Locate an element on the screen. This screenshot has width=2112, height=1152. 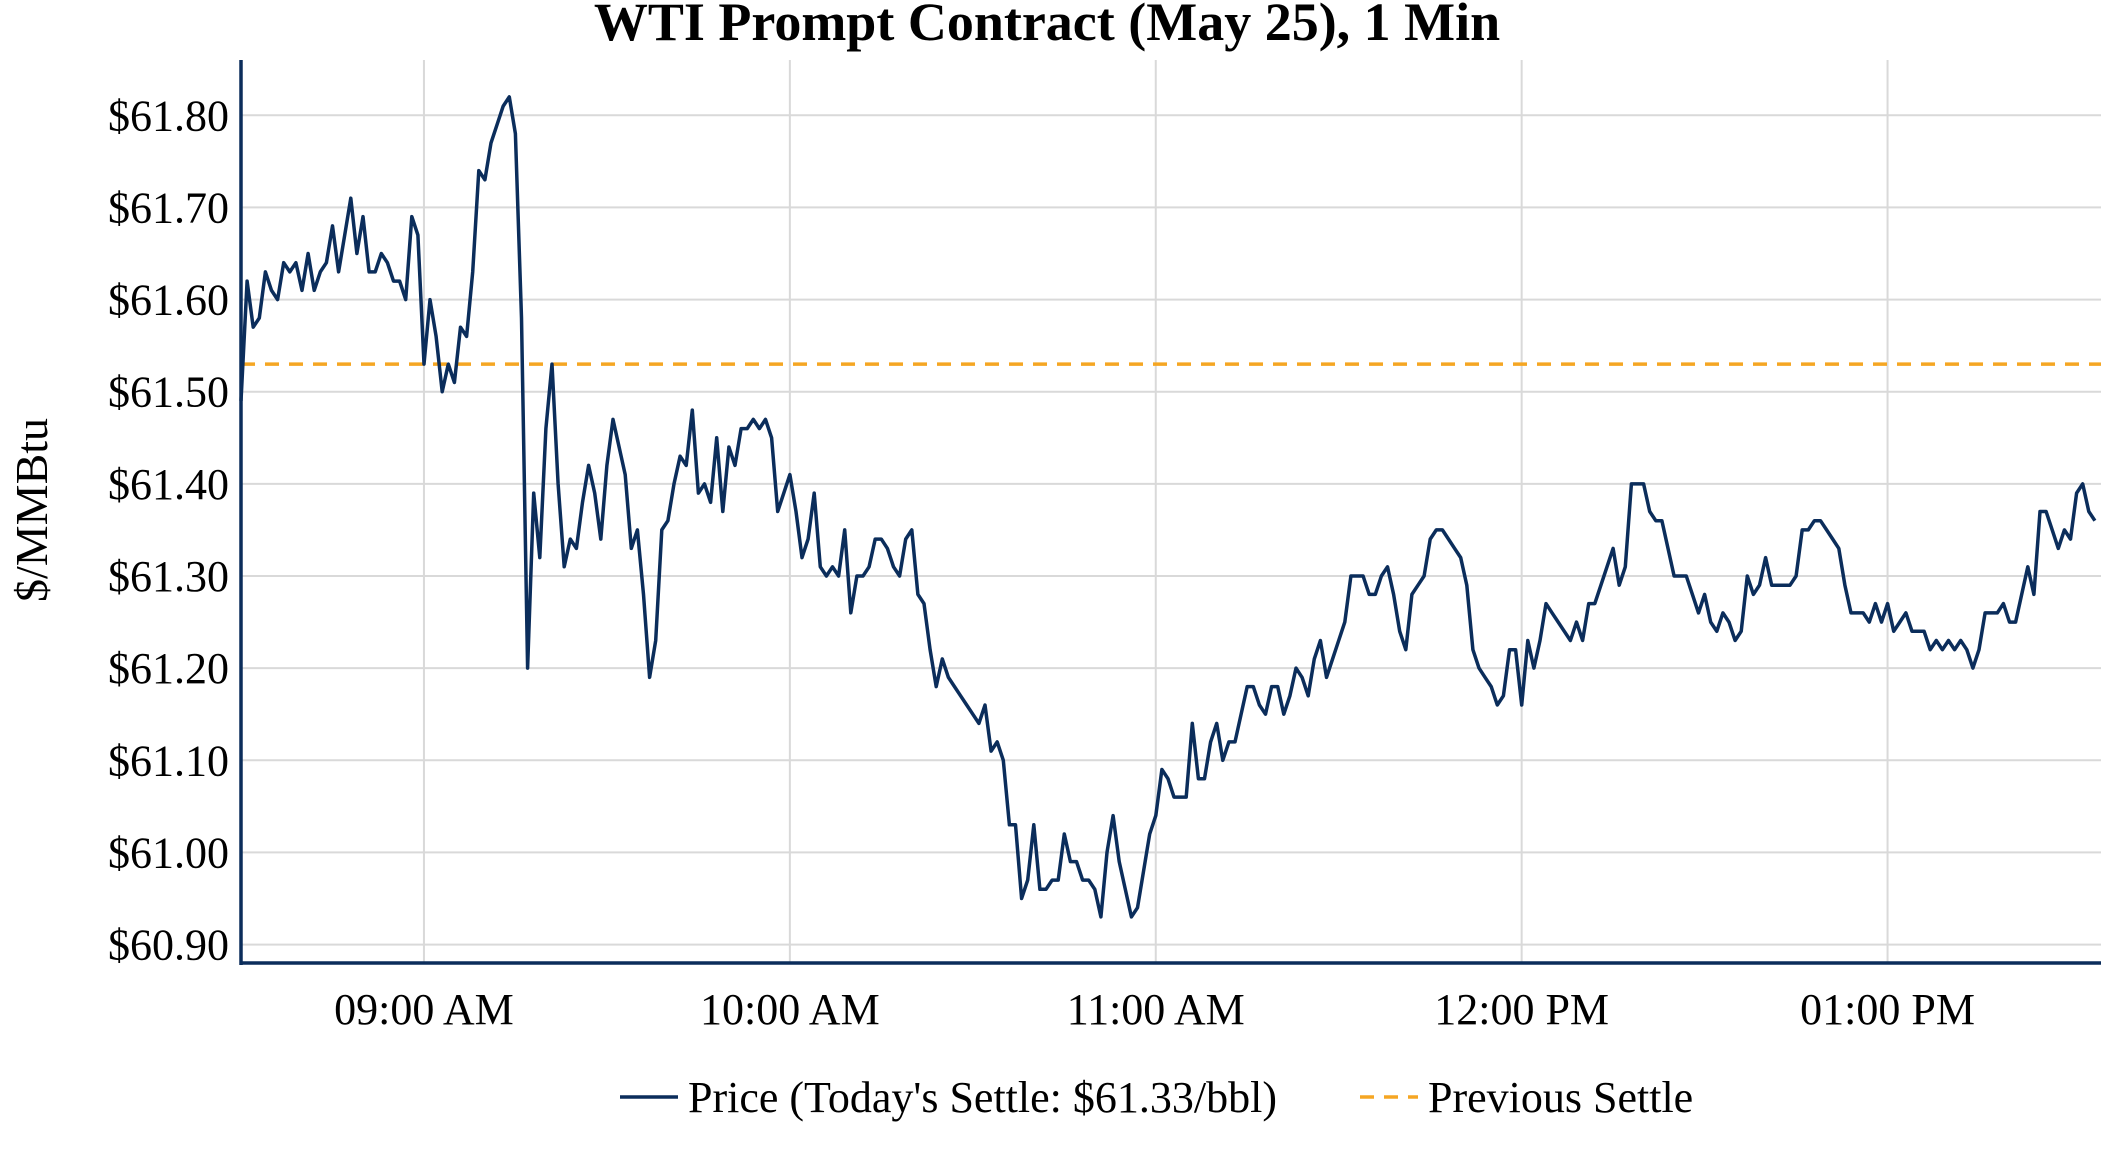
y-tick-label: $61.70 is located at coordinates (168, 207).